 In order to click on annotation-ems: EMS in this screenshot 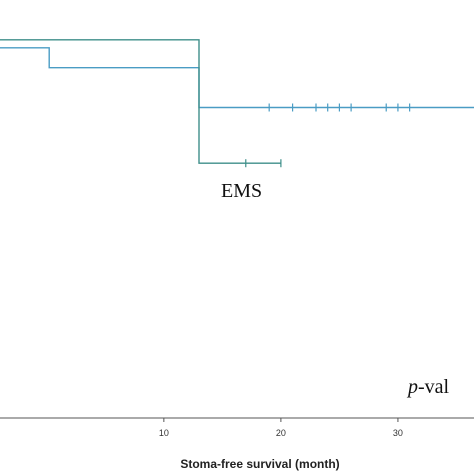, I will do `click(241, 191)`.